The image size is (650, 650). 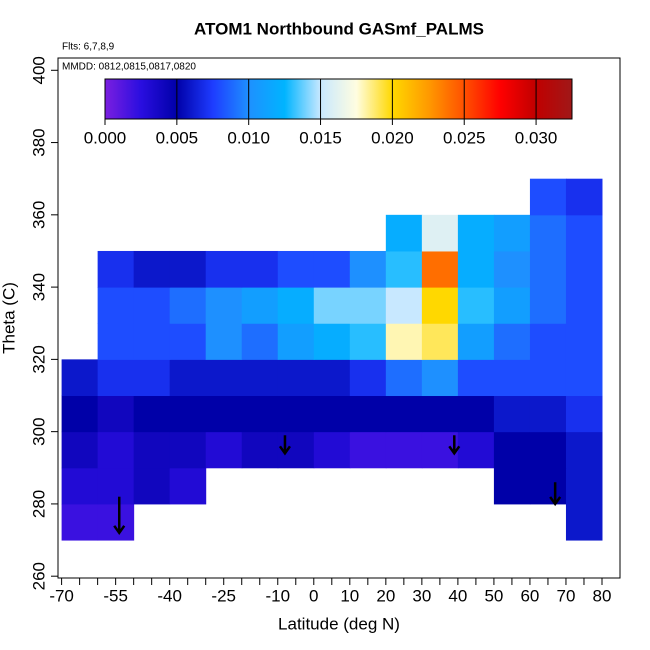 I want to click on x-tick-label: -70, so click(x=61, y=595).